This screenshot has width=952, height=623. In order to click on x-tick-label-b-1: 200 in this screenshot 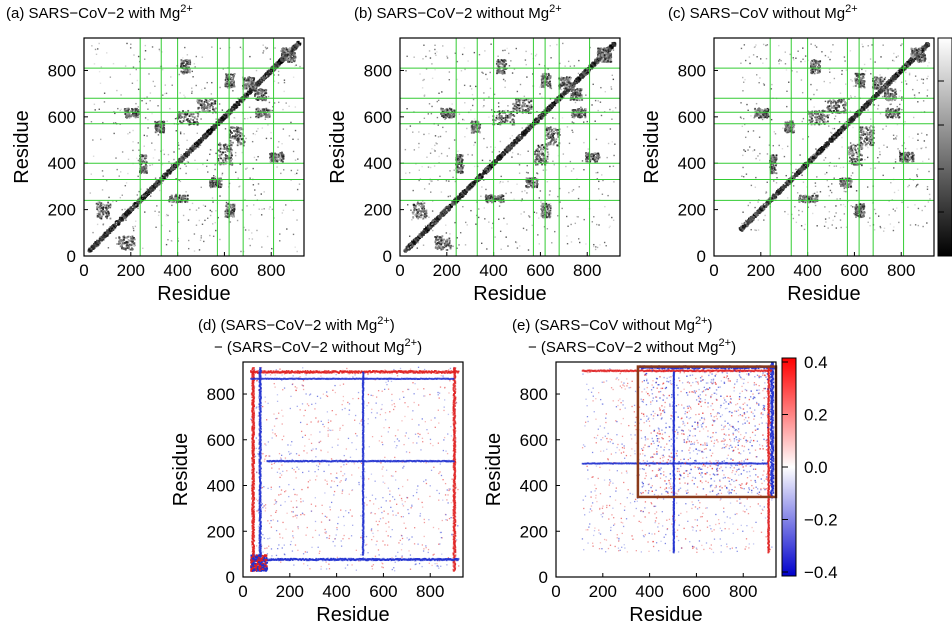, I will do `click(447, 270)`.